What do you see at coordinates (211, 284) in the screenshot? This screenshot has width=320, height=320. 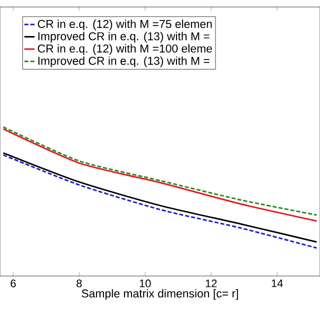 I see `x-tick-label: 12` at bounding box center [211, 284].